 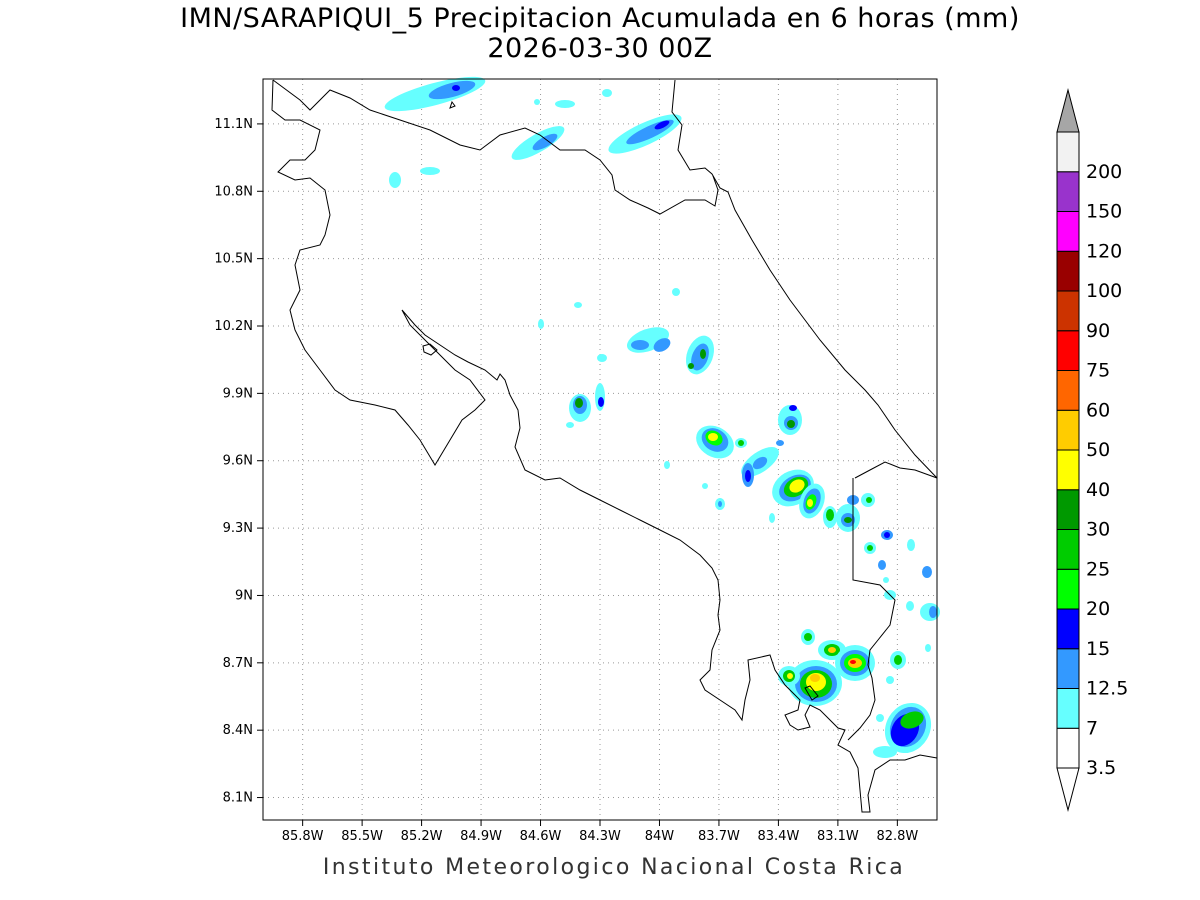 I want to click on lon-tick-label: 83.1W, so click(x=838, y=836).